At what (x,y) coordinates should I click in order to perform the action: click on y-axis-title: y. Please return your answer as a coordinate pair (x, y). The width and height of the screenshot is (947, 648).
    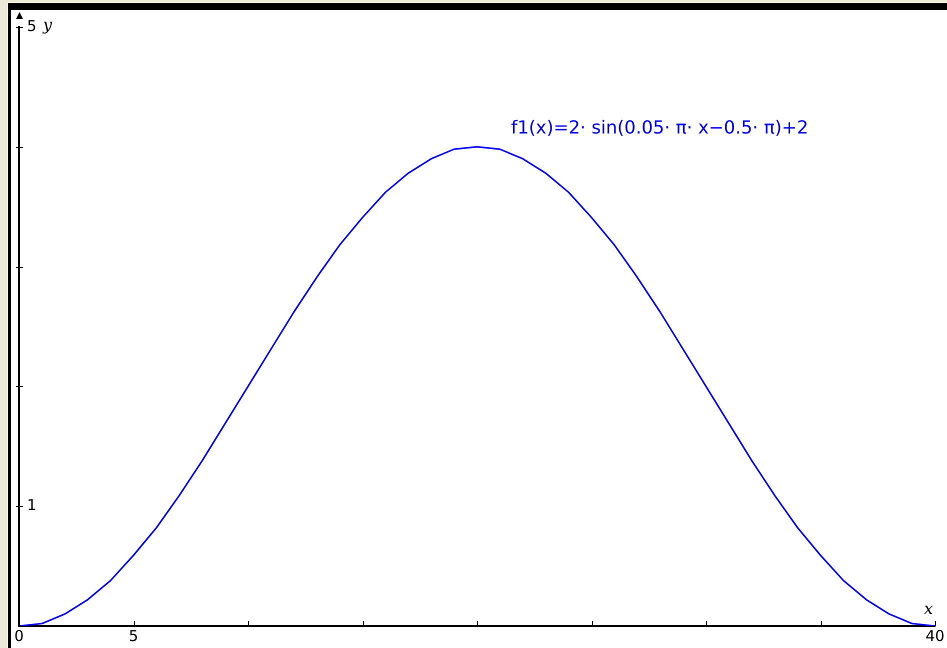
    Looking at the image, I should click on (47, 24).